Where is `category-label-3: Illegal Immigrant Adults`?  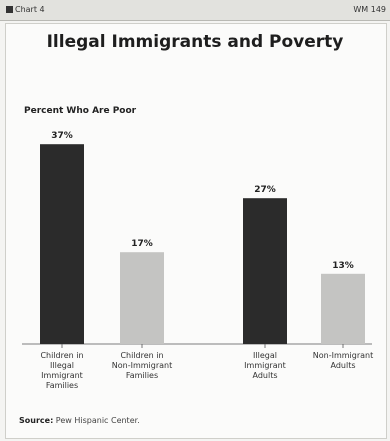 category-label-3: Illegal Immigrant Adults is located at coordinates (265, 365).